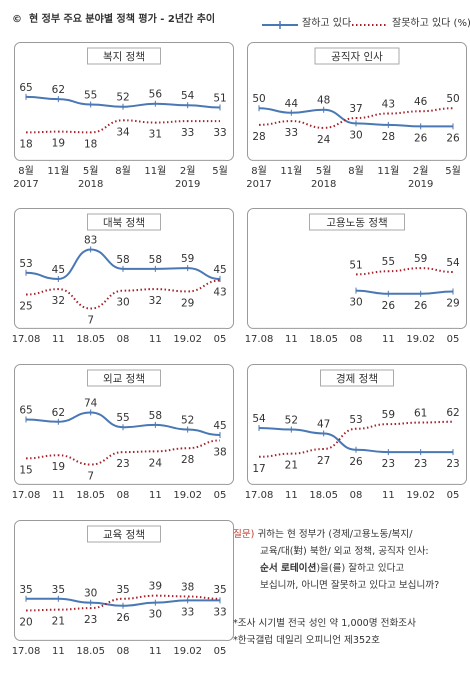 The image size is (470, 679). What do you see at coordinates (122, 303) in the screenshot?
I see `data-label-negative: 30` at bounding box center [122, 303].